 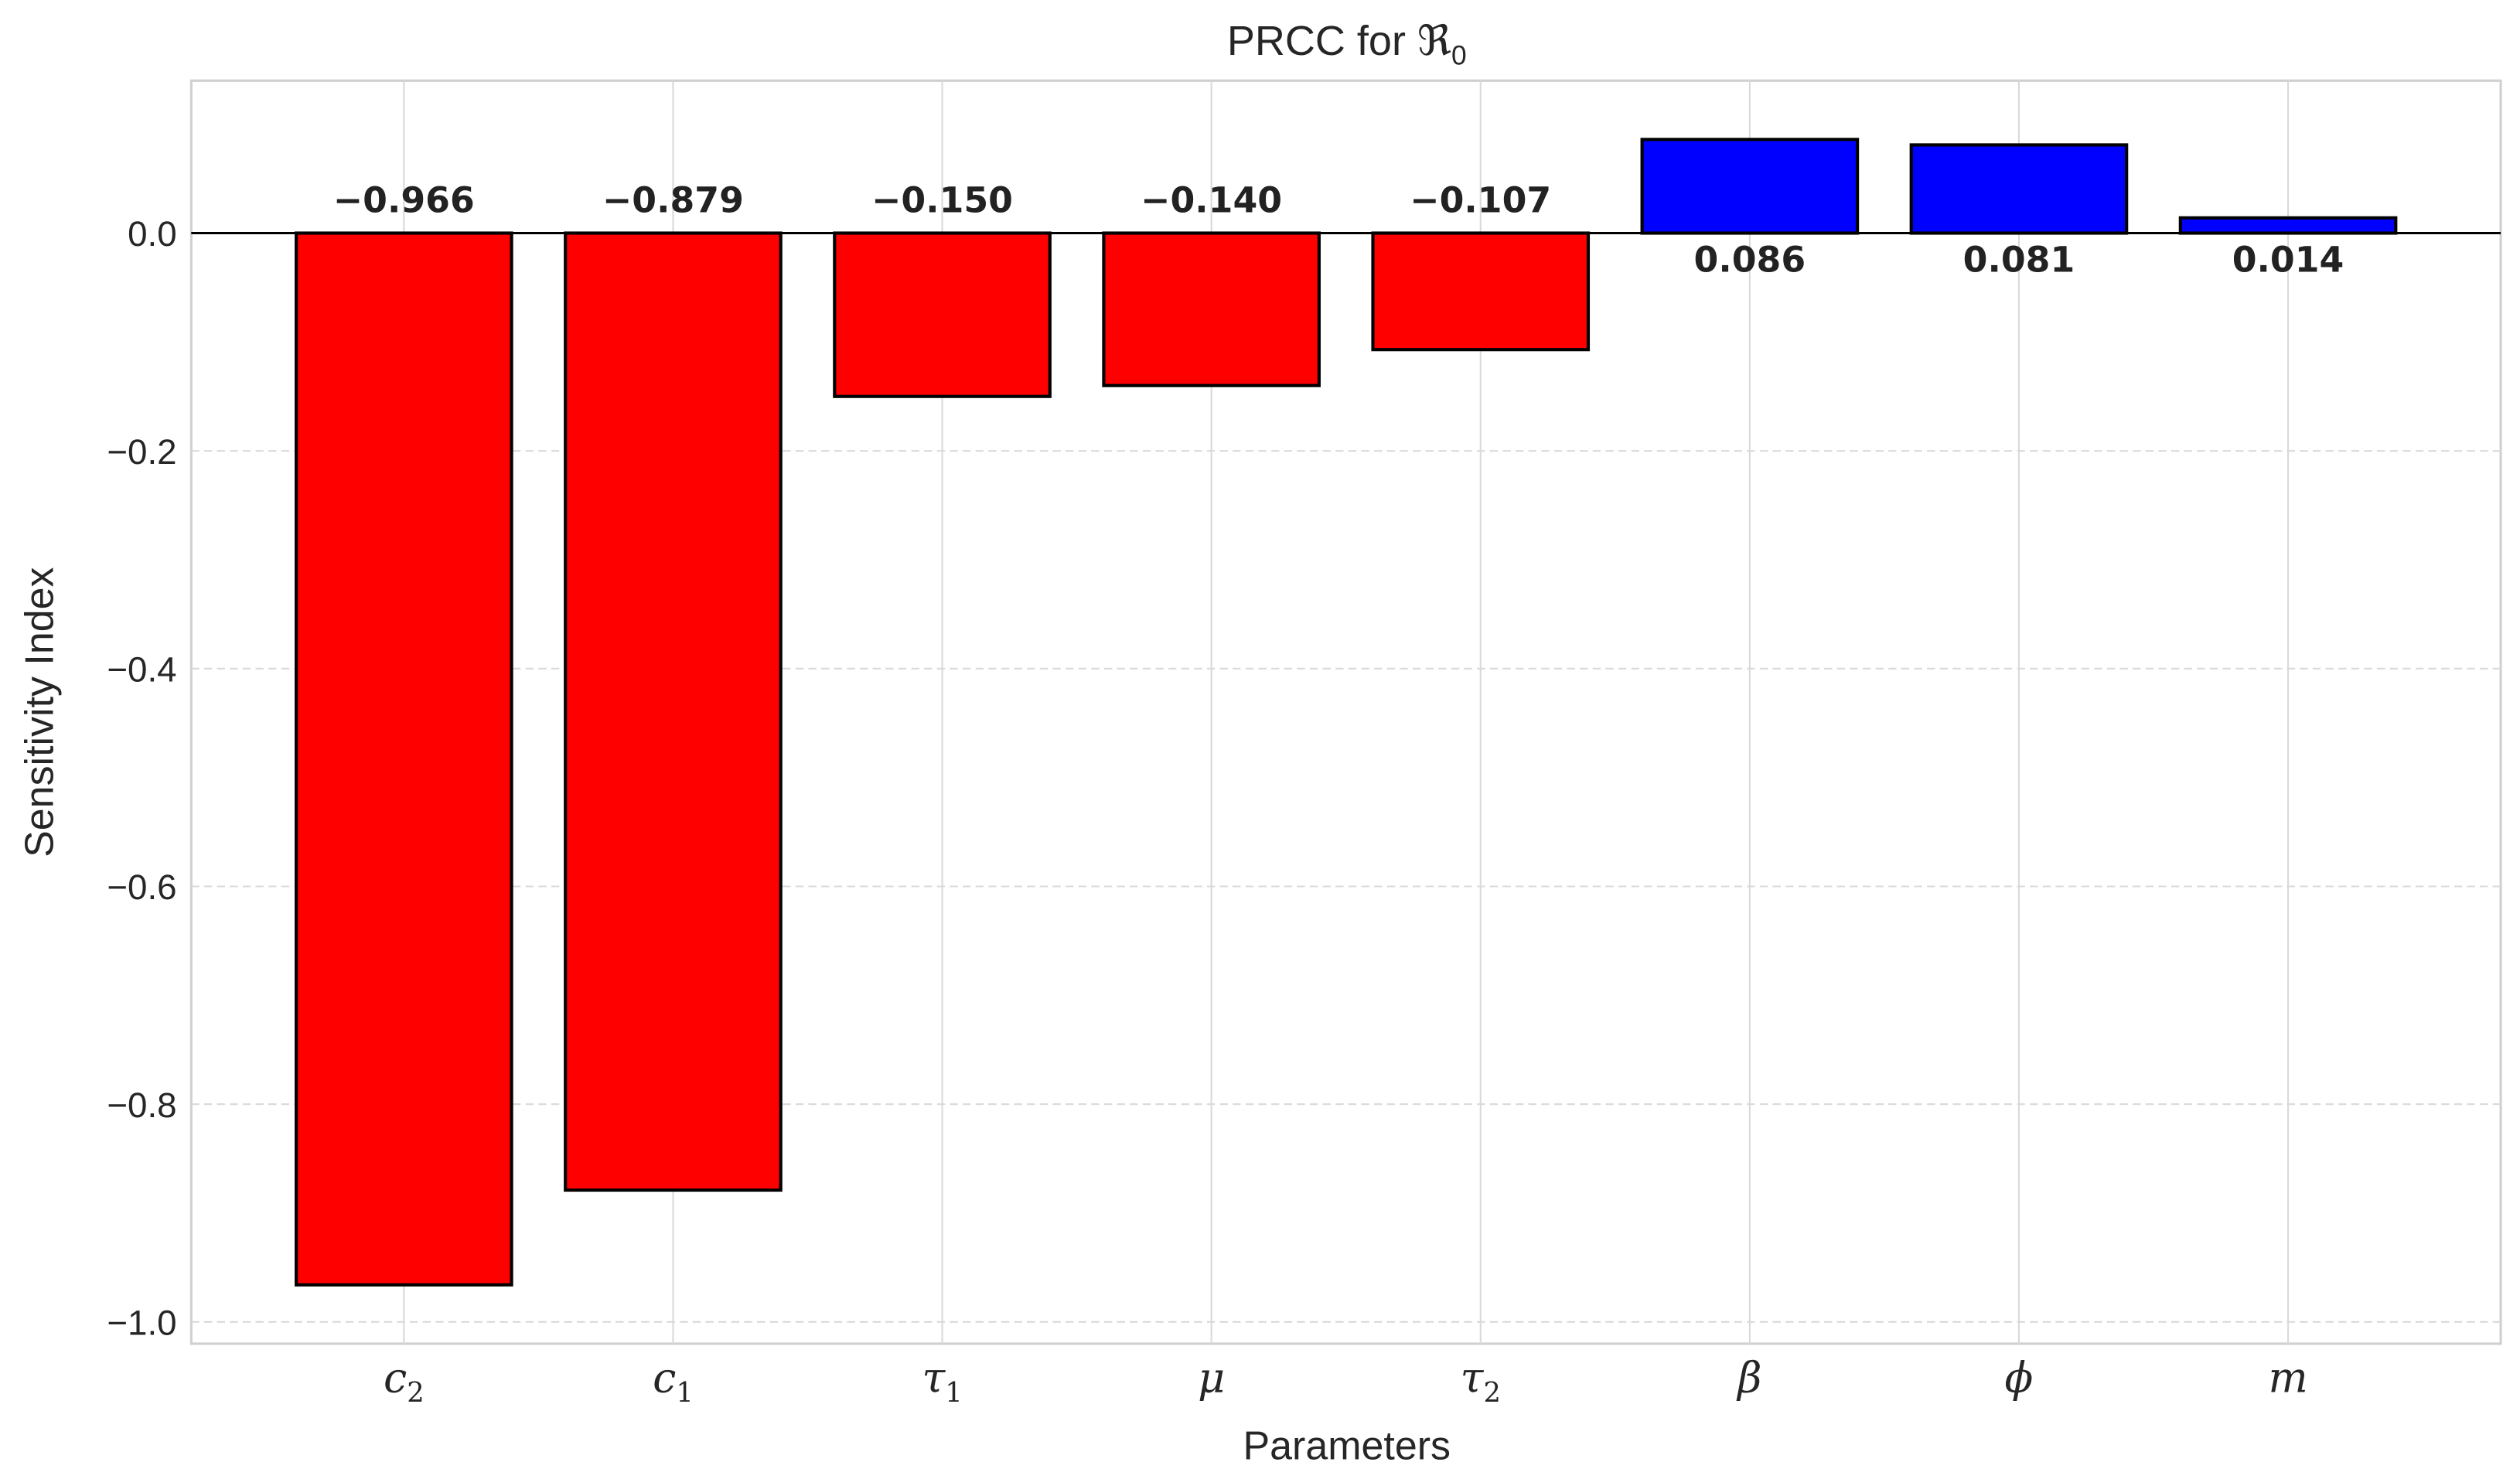 What do you see at coordinates (673, 199) in the screenshot?
I see `bar-value-label: −0.879` at bounding box center [673, 199].